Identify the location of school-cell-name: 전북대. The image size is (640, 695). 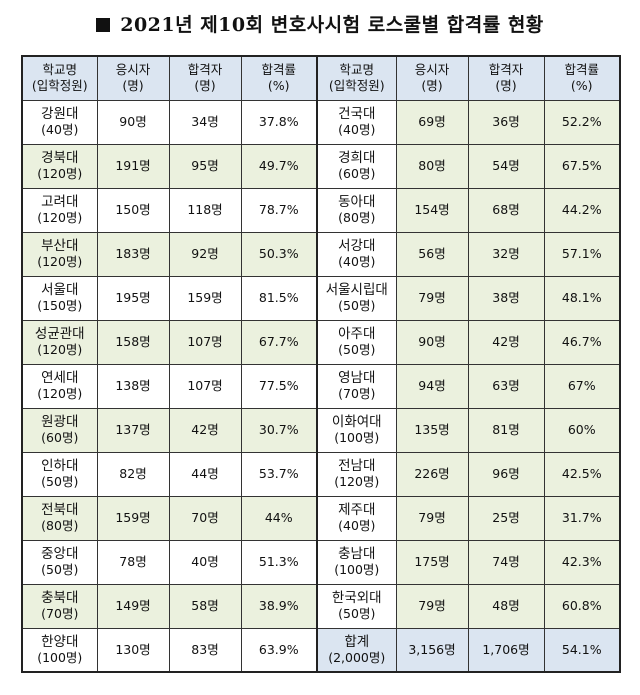
(60, 510).